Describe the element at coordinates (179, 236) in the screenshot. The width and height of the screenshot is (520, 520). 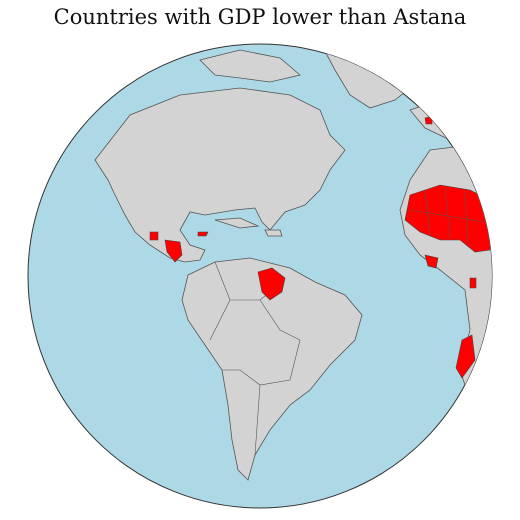
I see `highlight-caribbean` at that location.